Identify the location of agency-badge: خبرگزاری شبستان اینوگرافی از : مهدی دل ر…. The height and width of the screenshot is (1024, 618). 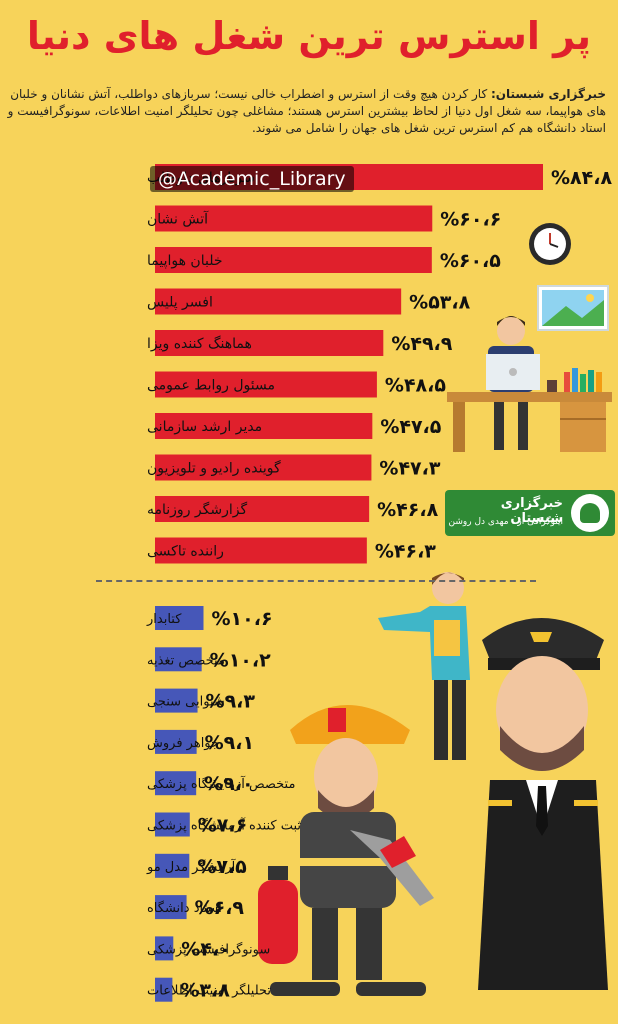
(530, 513).